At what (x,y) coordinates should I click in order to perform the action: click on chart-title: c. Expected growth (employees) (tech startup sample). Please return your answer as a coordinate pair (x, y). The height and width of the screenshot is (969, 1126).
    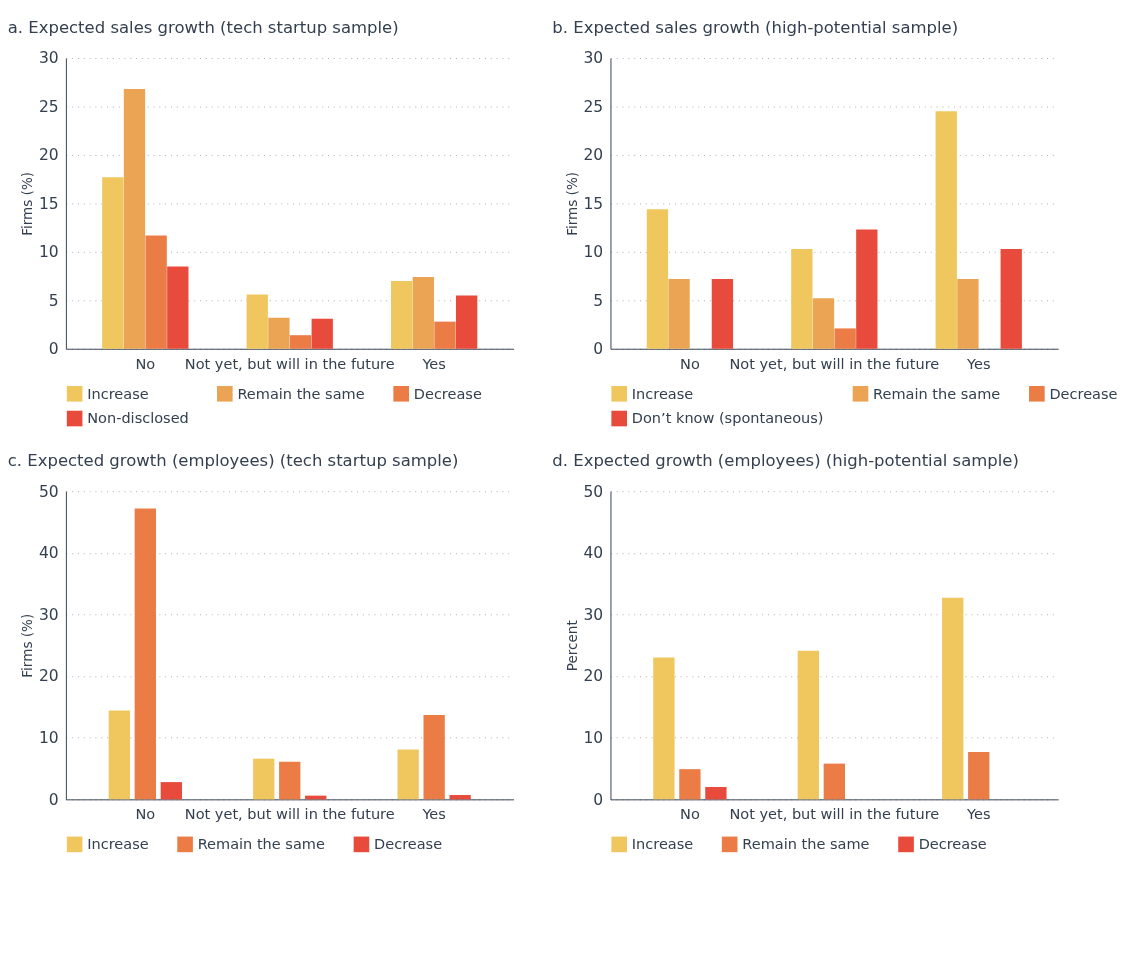
    Looking at the image, I should click on (233, 461).